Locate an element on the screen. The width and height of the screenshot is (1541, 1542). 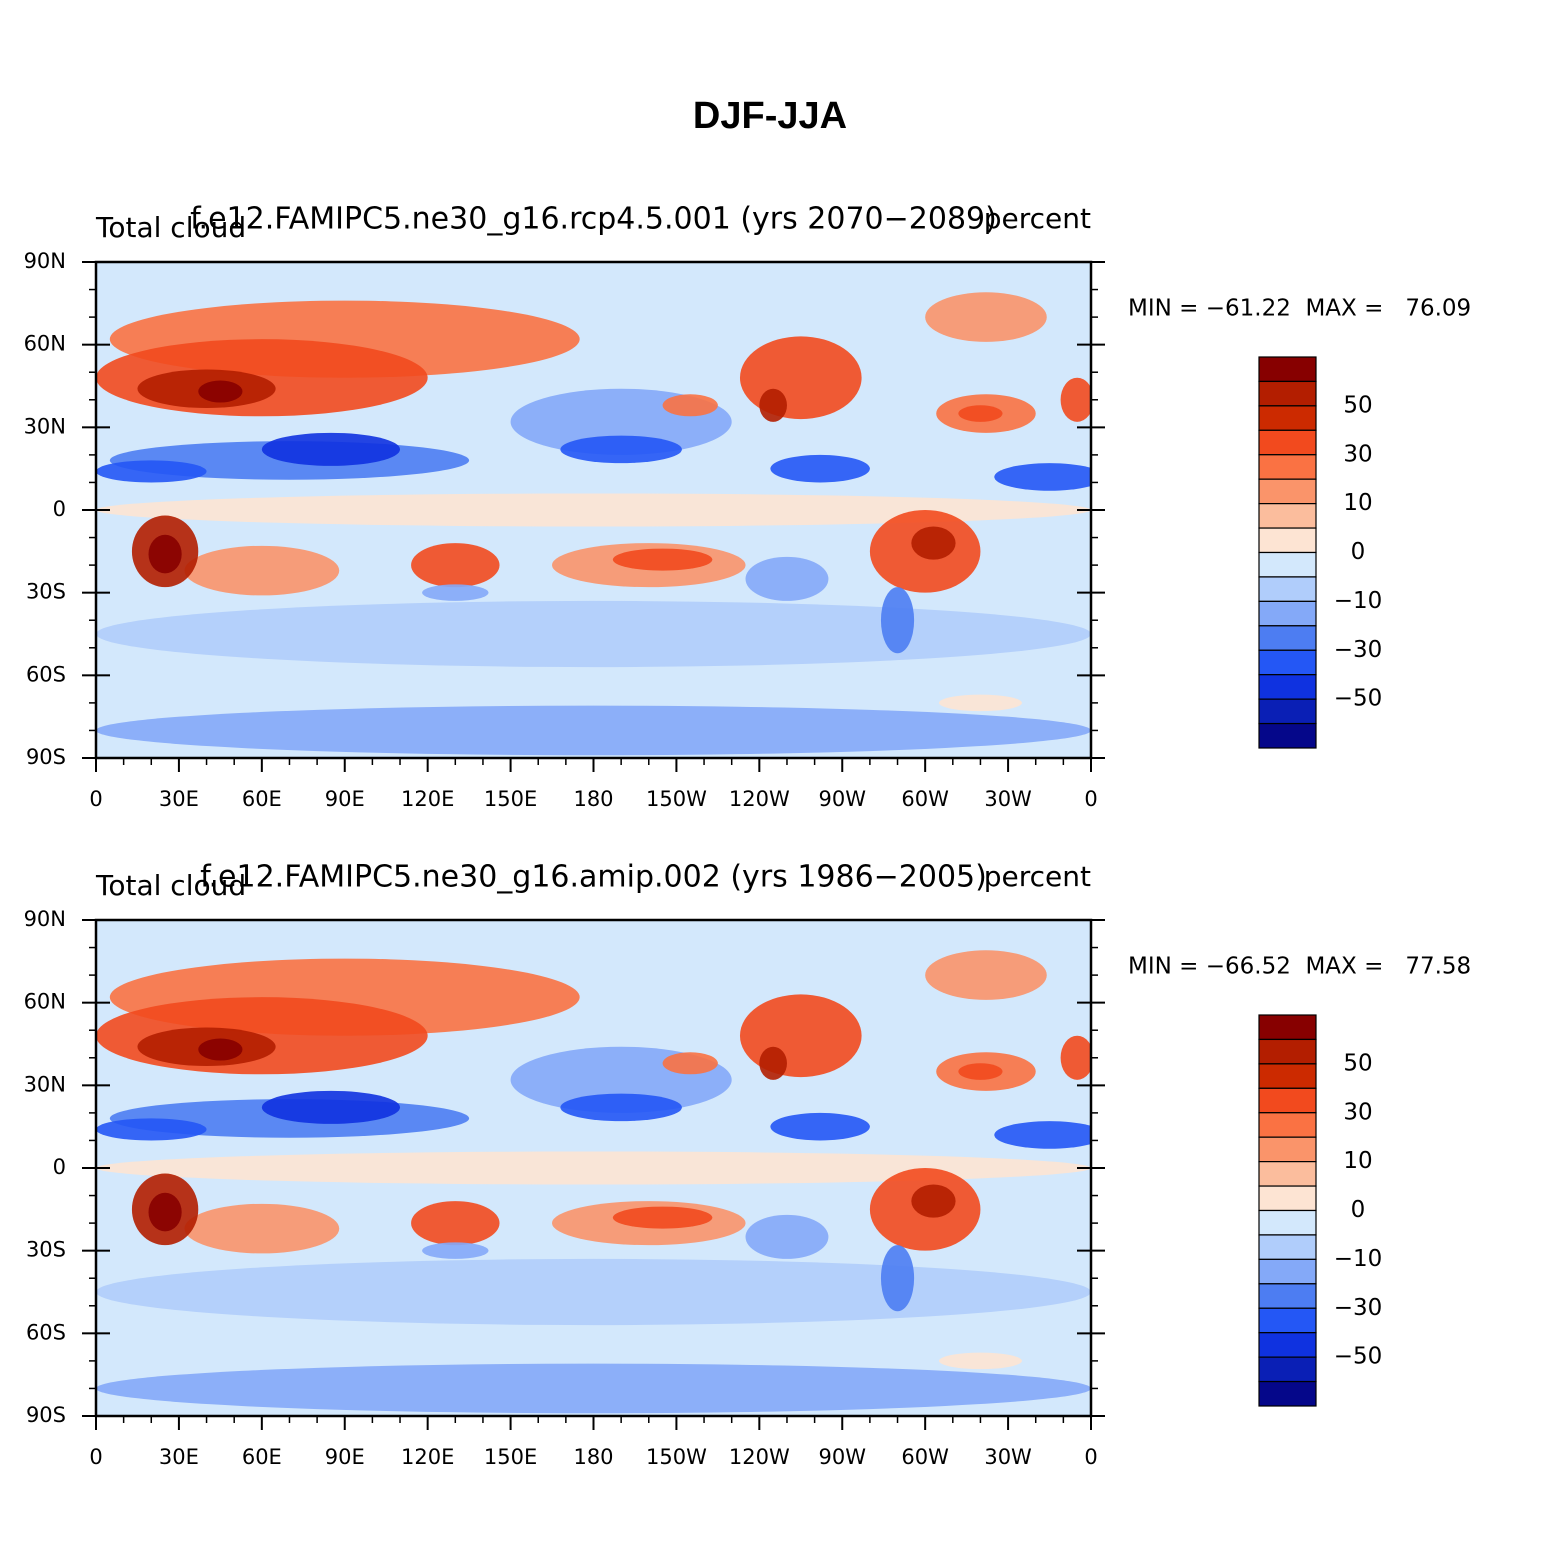
colorbar-label: 0 is located at coordinates (1358, 552).